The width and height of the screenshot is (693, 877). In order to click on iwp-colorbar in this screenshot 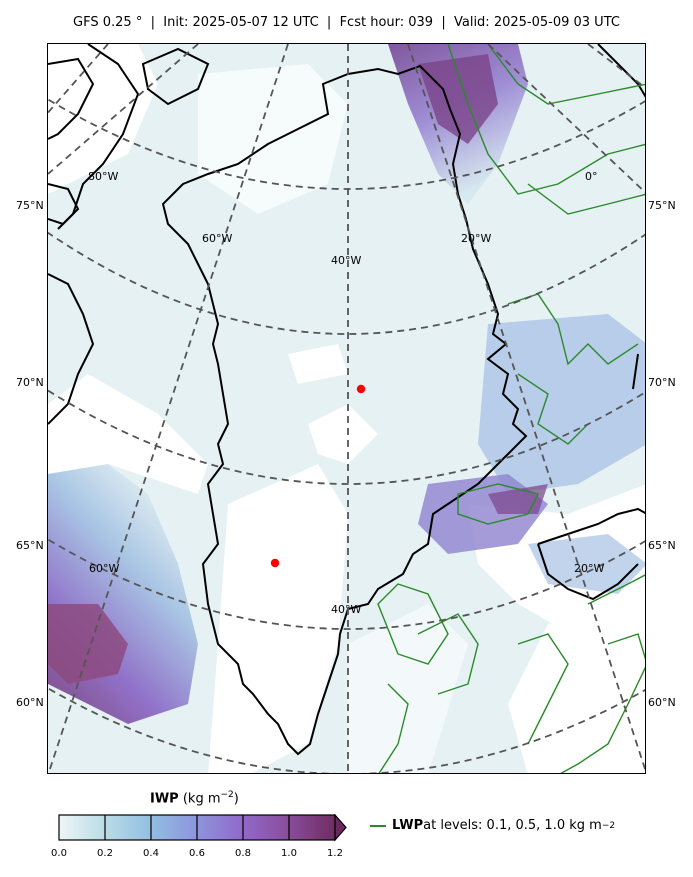, I will do `click(202, 828)`.